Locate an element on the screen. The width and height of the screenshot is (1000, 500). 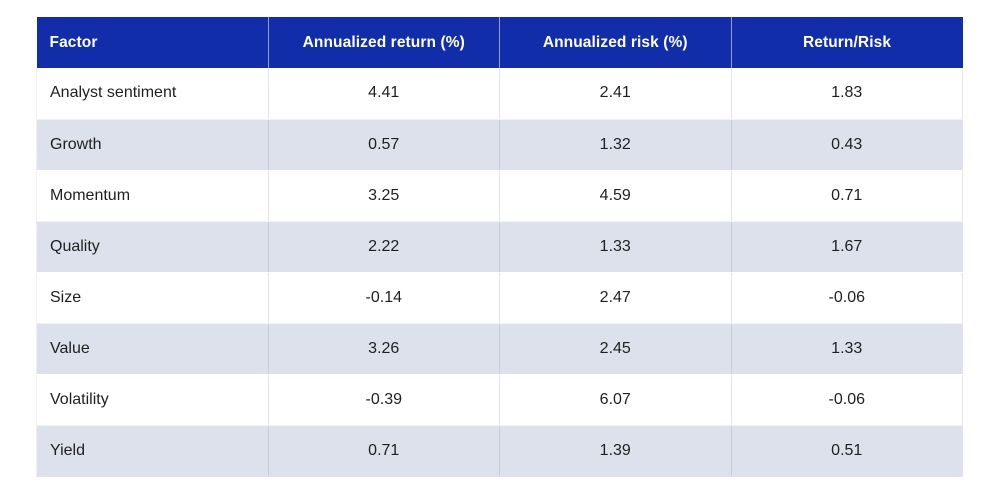
table-row: Volatility -0.39 6.07 -0.06 is located at coordinates (499, 400).